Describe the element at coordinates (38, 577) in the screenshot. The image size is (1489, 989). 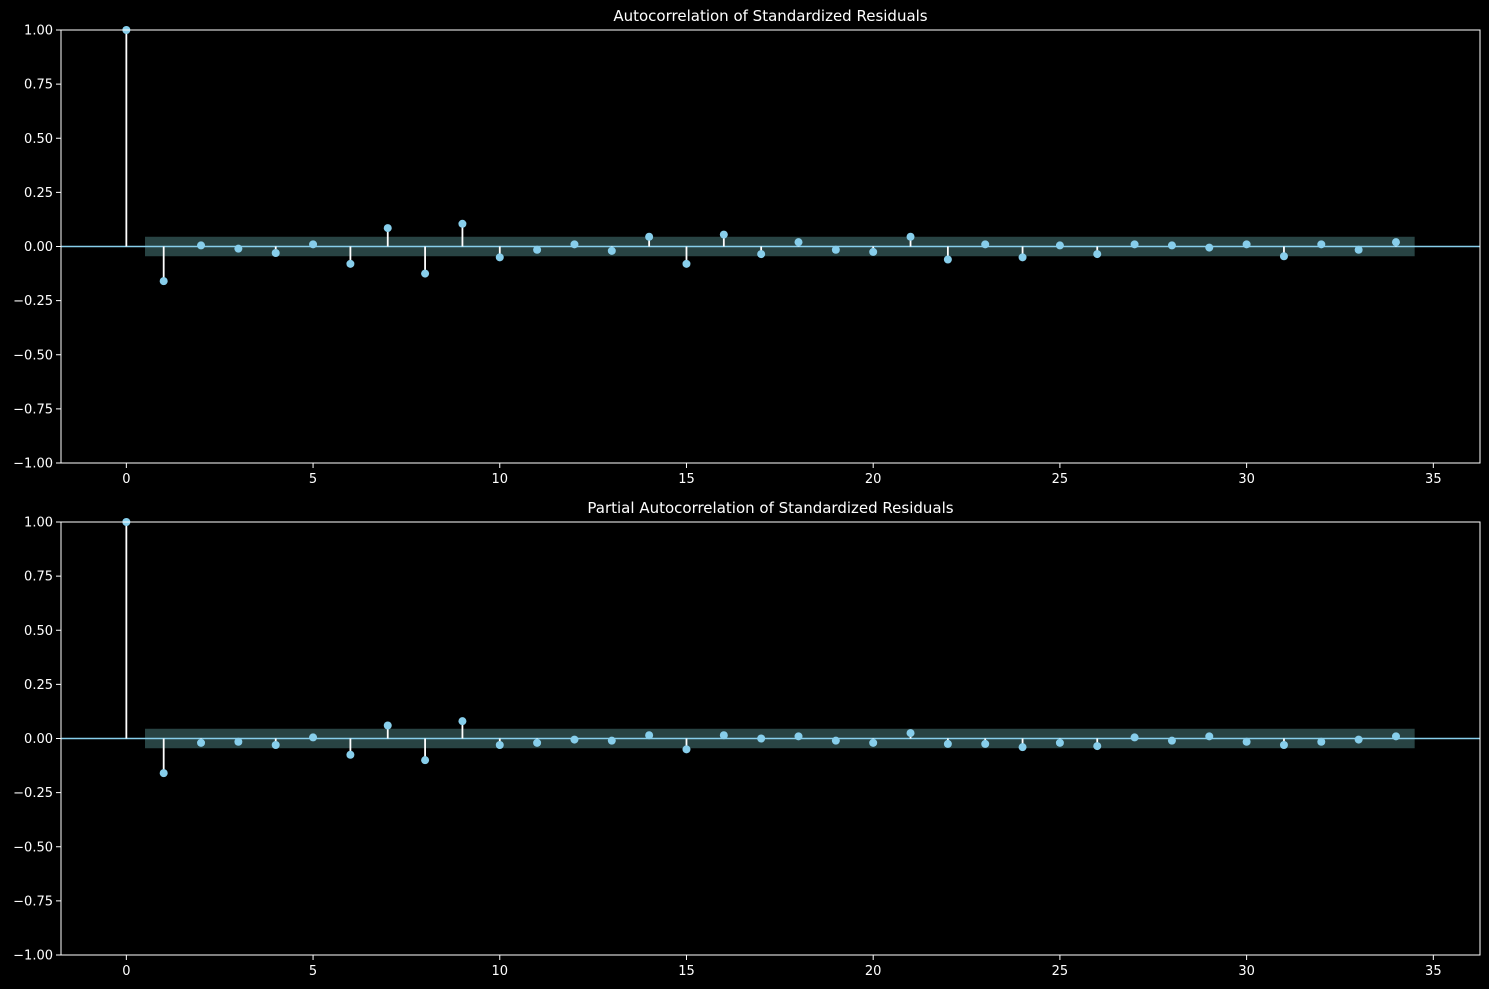
I see `pacf-ytick-label: 0.75` at that location.